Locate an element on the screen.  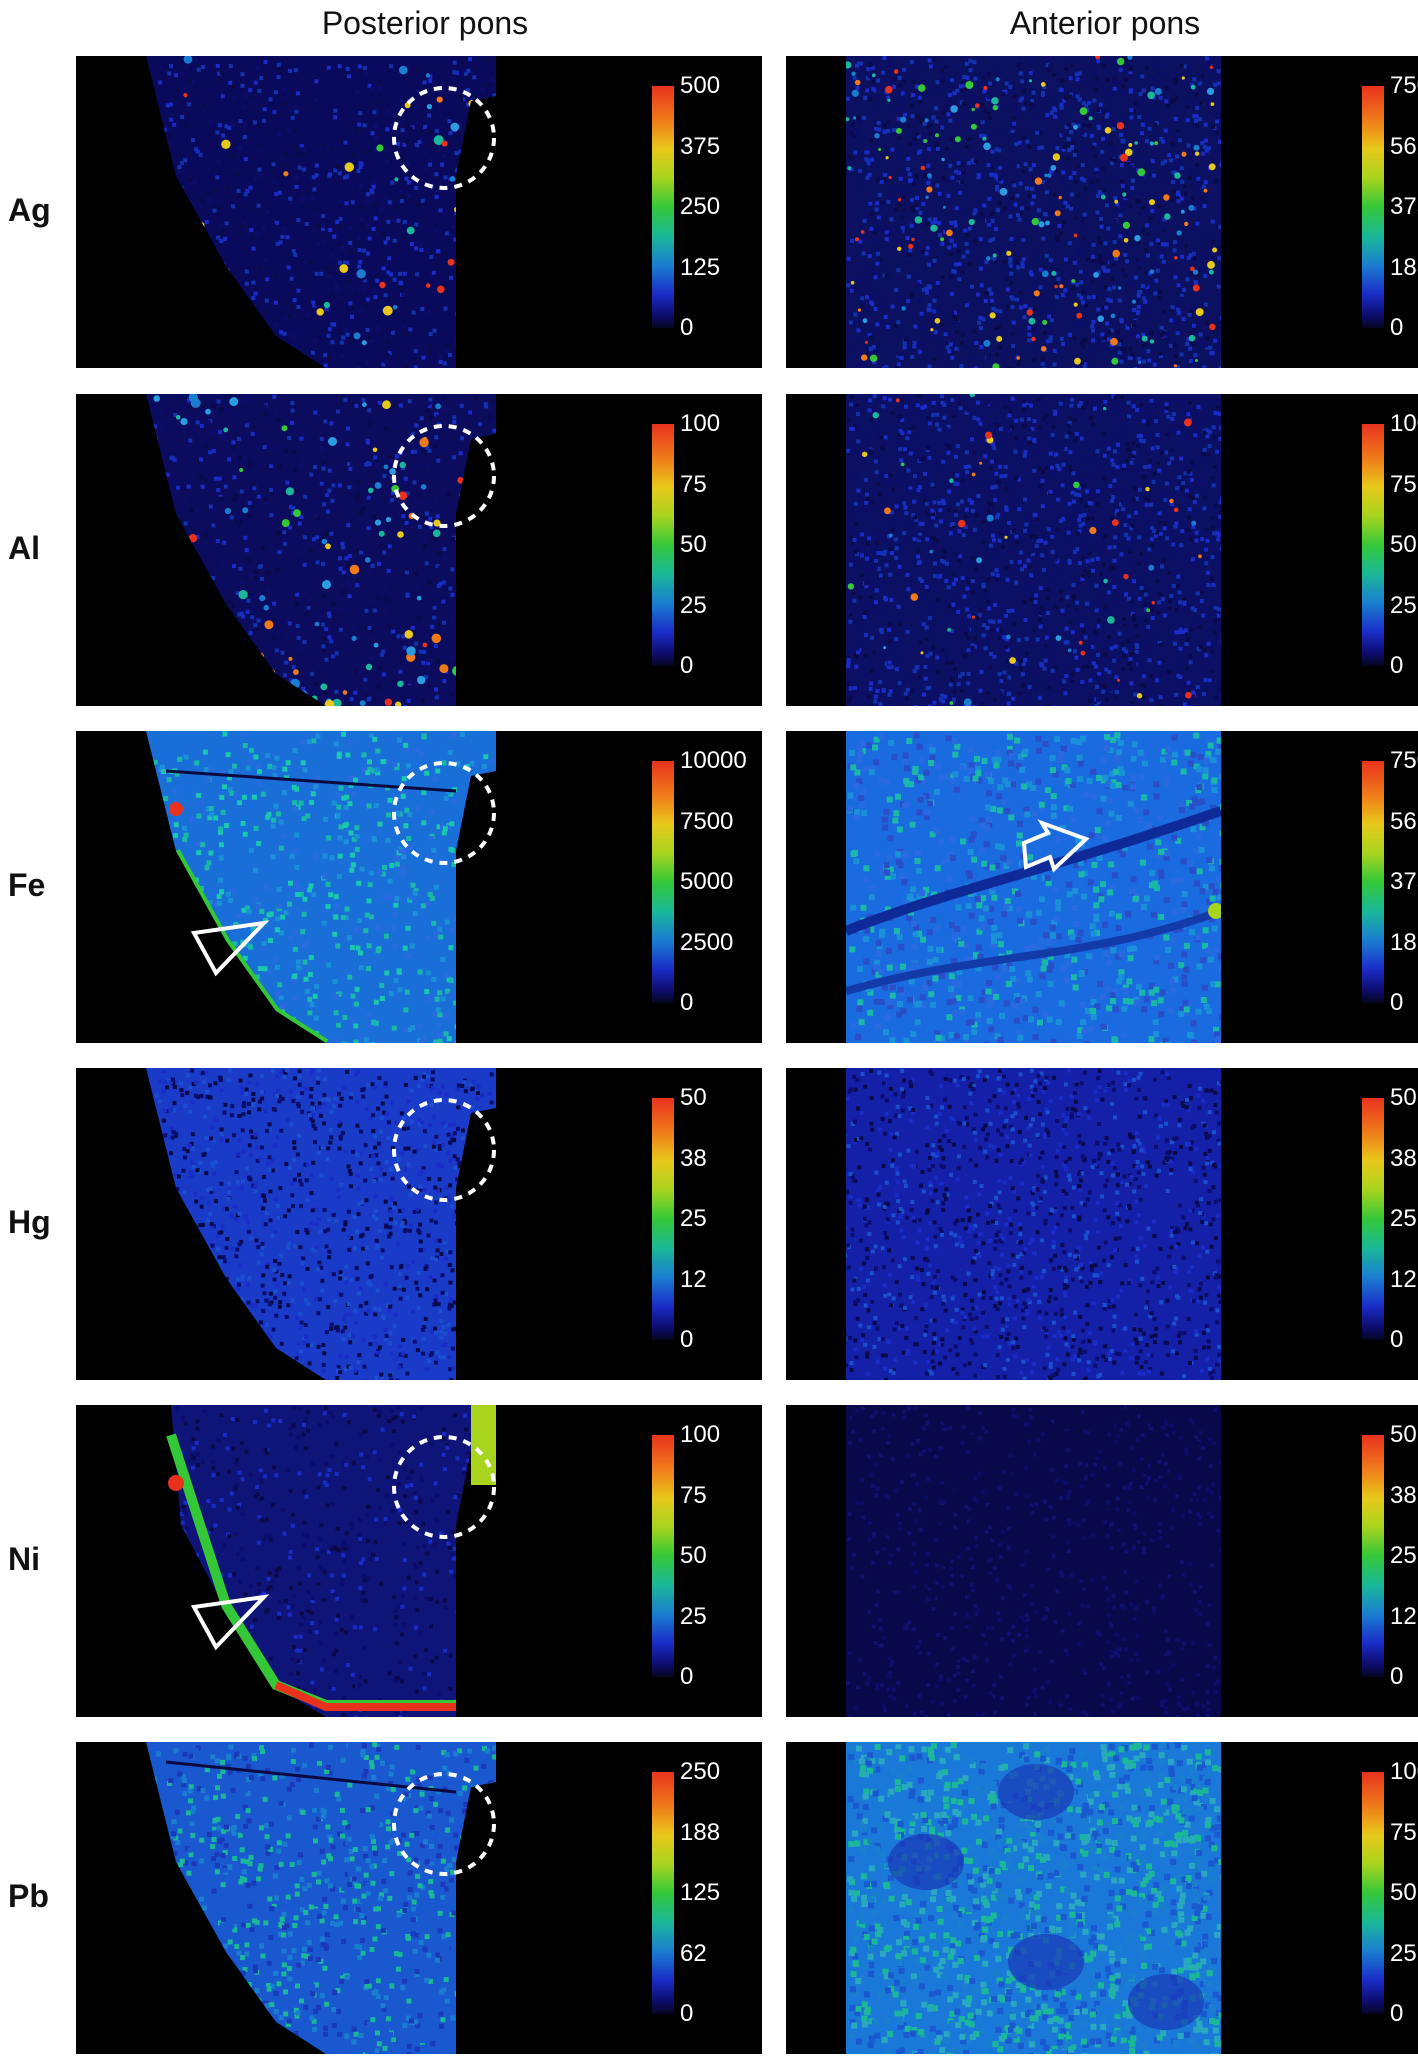
posterior-pb-map is located at coordinates (321, 1898).